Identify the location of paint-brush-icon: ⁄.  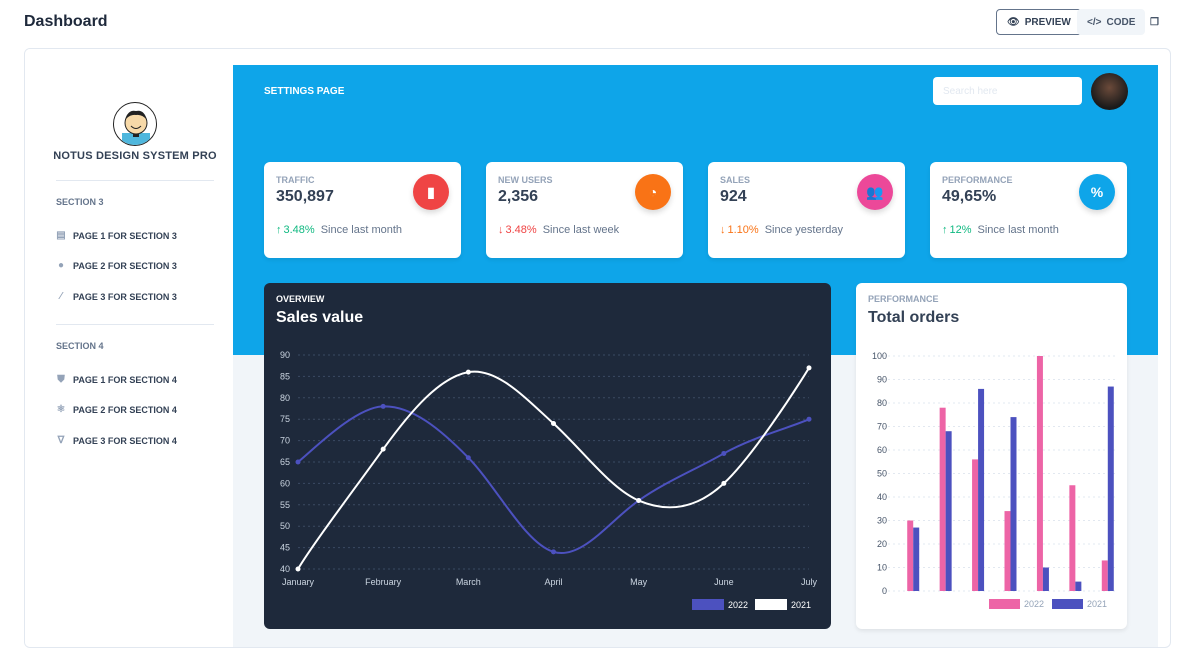
(61, 296).